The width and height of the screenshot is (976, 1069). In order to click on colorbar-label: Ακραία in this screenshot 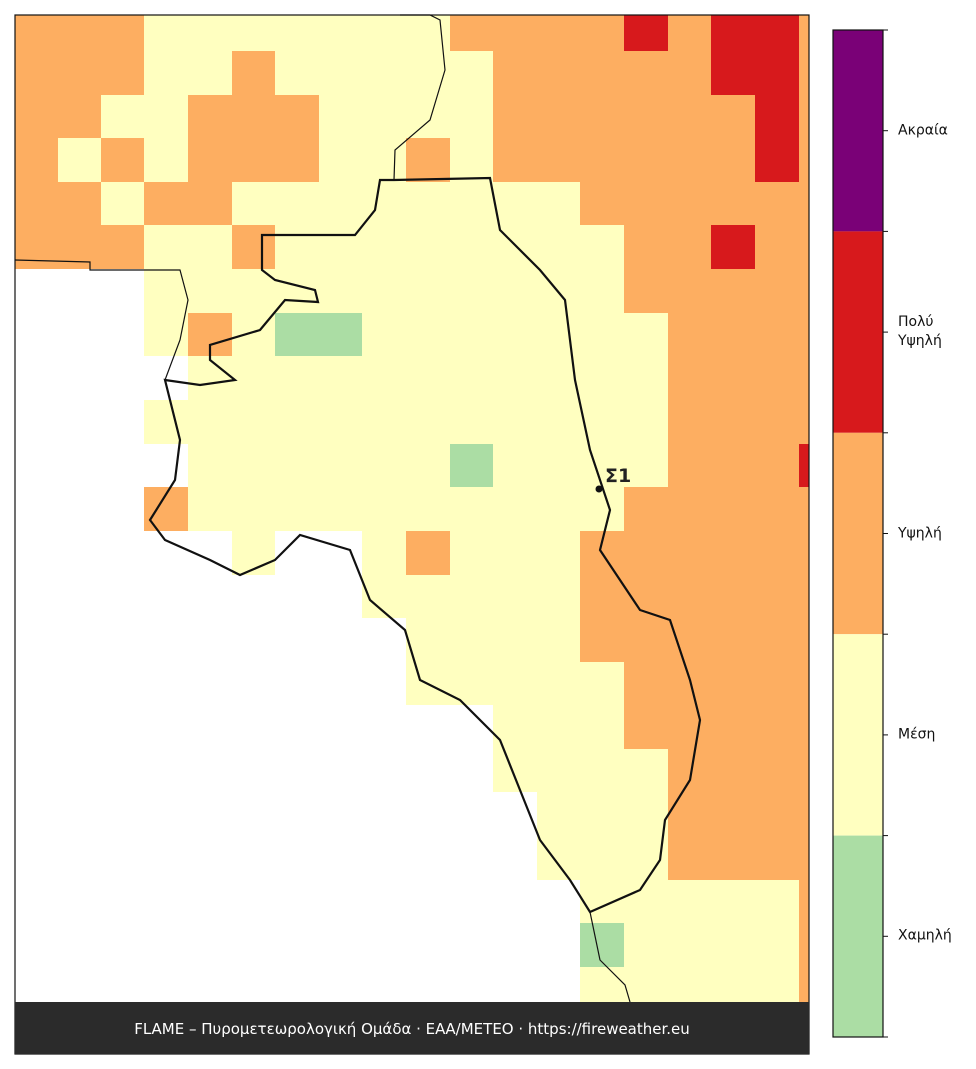, I will do `click(923, 130)`.